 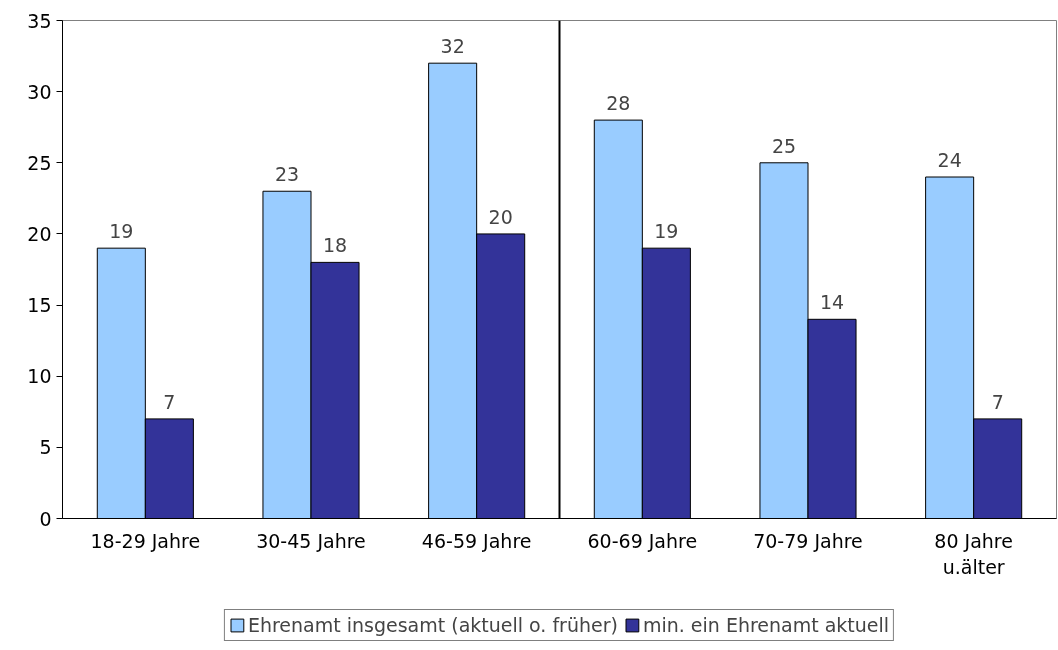 What do you see at coordinates (39, 376) in the screenshot?
I see `y-tick-label: 10` at bounding box center [39, 376].